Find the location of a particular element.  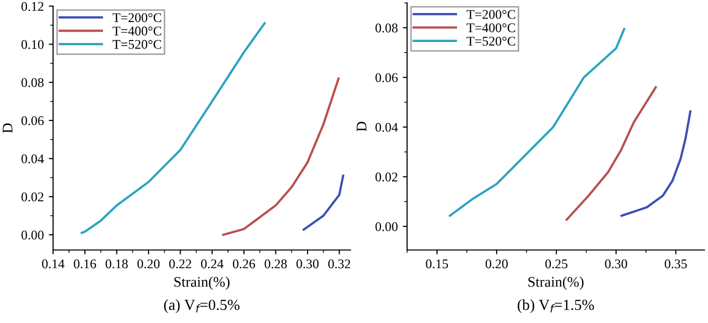

x-tick-label: 0.15 is located at coordinates (437, 263).